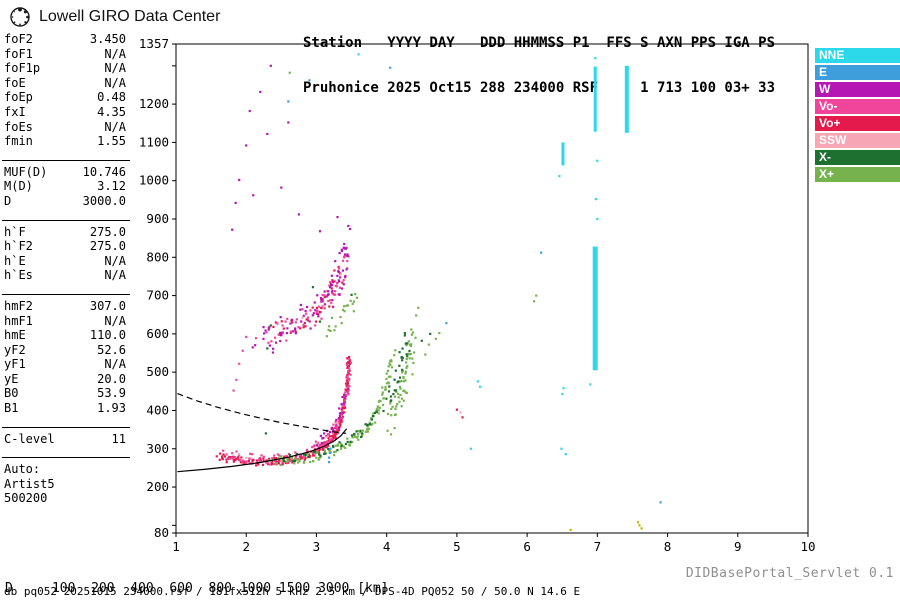 This screenshot has width=900, height=600. Describe the element at coordinates (15, 364) in the screenshot. I see `parameter-label: yF1` at that location.